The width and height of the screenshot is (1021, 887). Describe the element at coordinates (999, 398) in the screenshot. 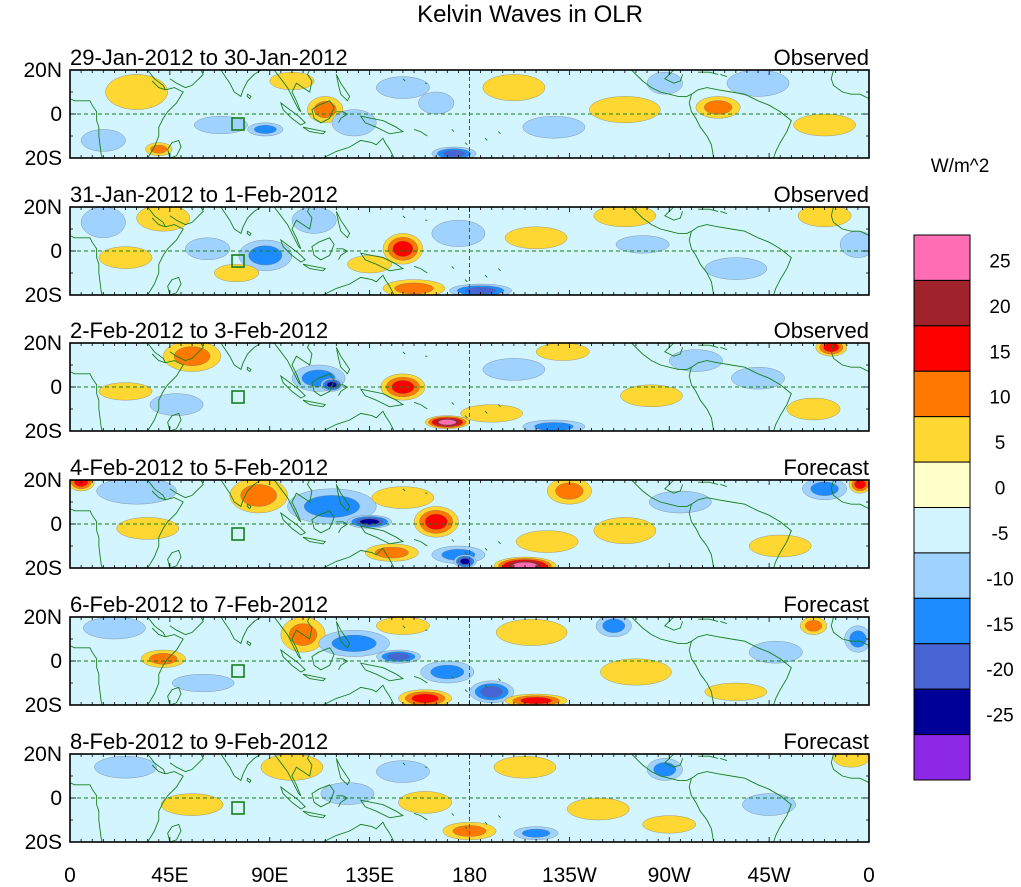

I see `colorbar-label: 10` at that location.